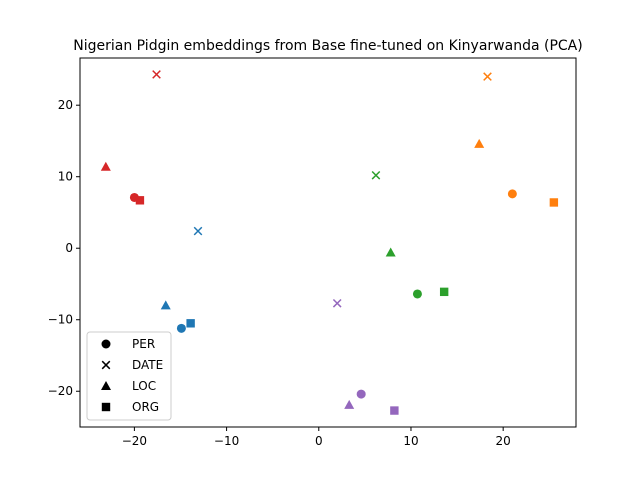  I want to click on x-tick-label: 0, so click(319, 441).